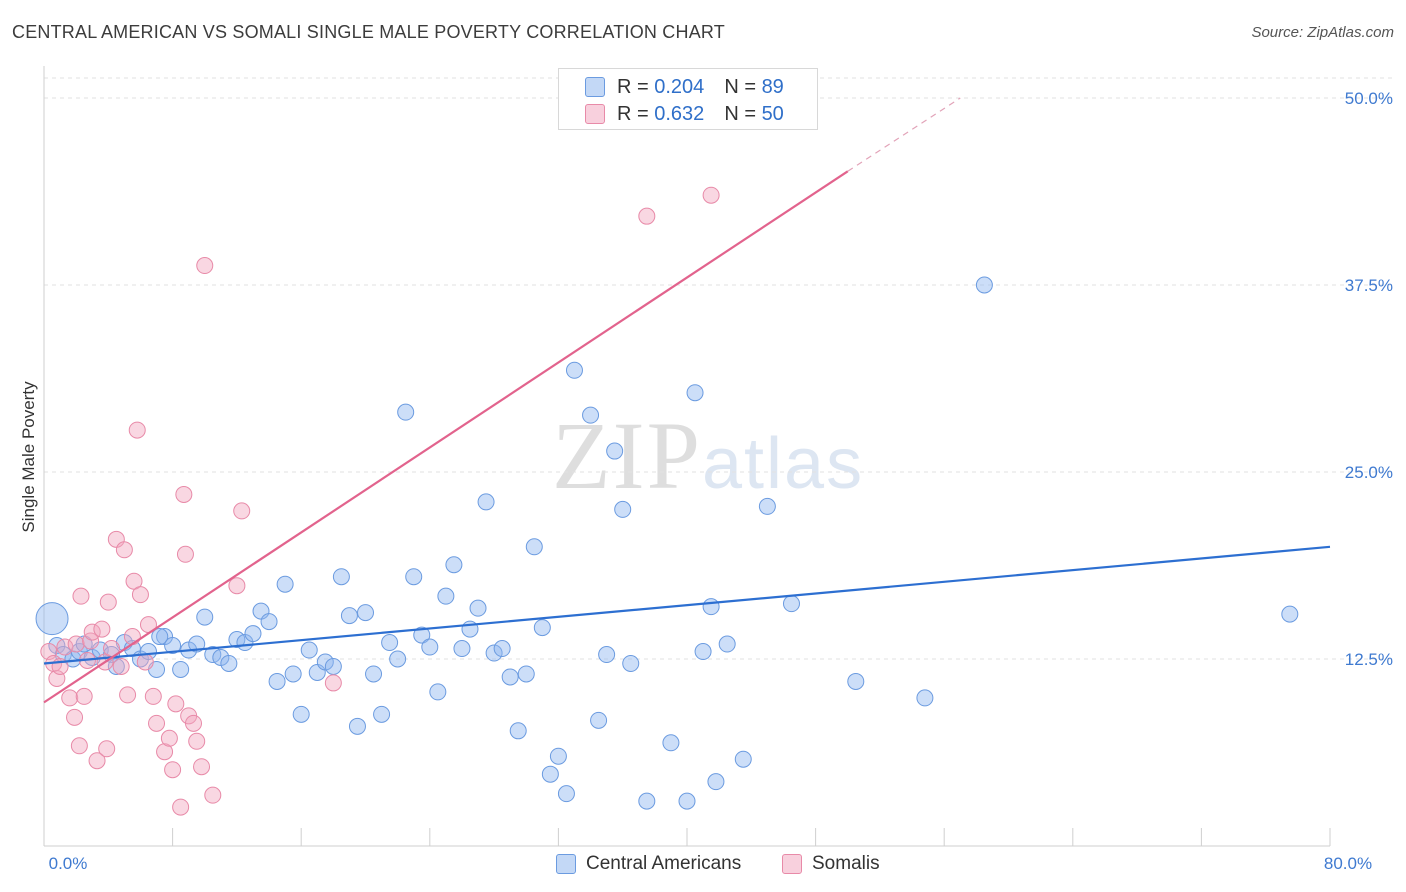 The width and height of the screenshot is (1406, 892). Describe the element at coordinates (664, 863) in the screenshot. I see `bottom-legend-label: Central Americans` at that location.